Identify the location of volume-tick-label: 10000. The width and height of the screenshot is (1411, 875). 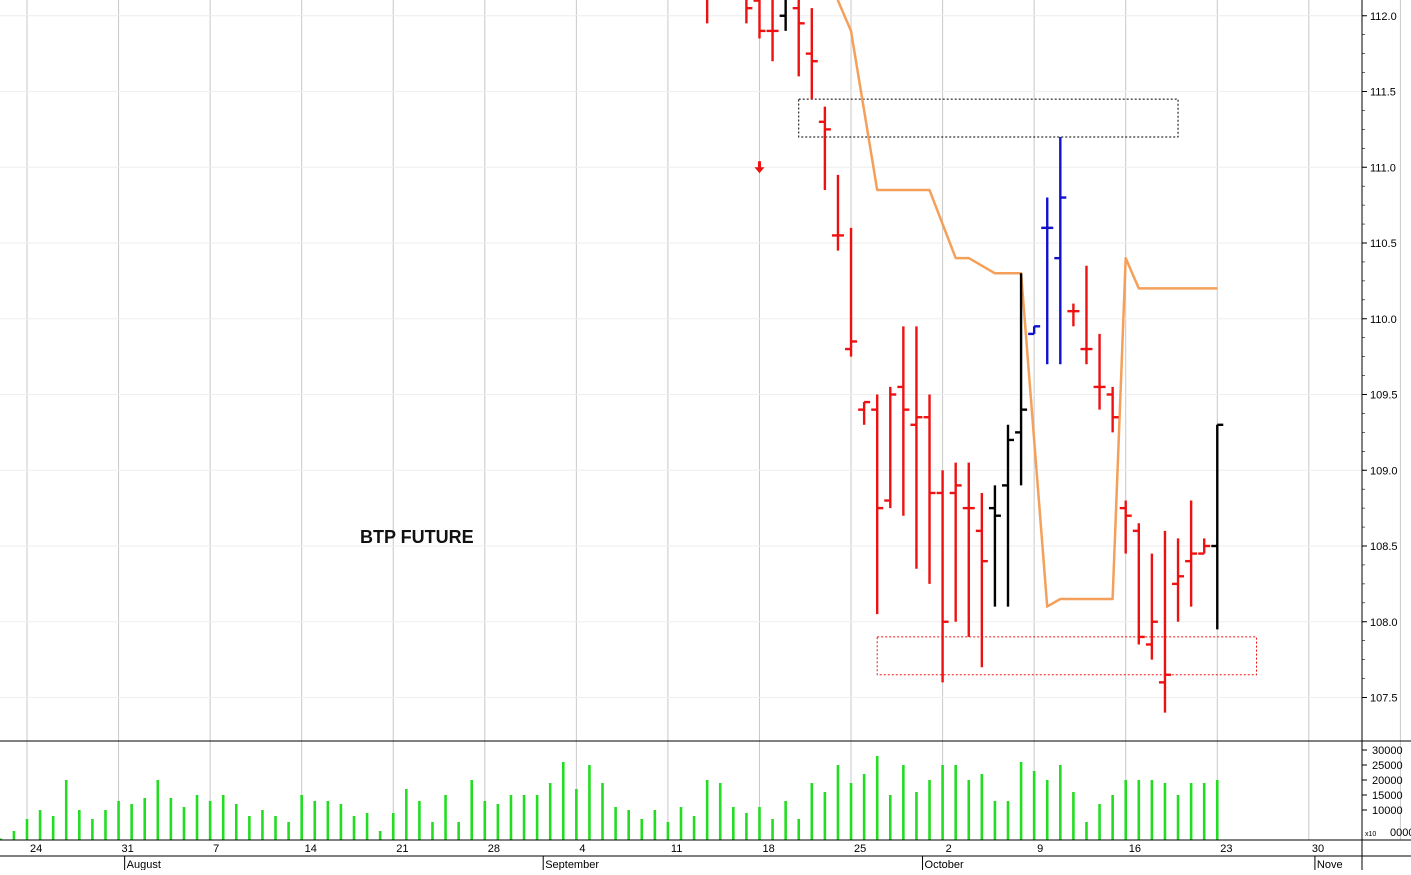
(1387, 811).